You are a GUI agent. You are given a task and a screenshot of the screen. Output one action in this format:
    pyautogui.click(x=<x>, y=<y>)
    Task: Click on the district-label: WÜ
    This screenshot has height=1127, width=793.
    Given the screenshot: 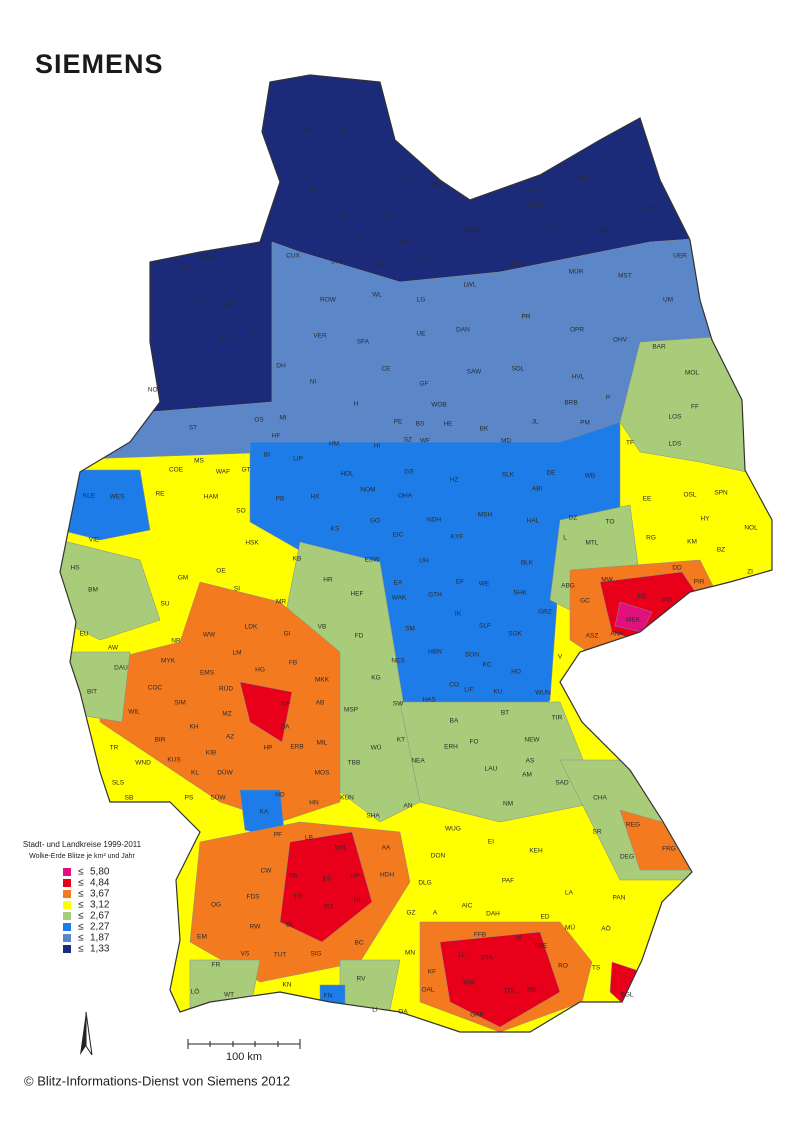 What is the action you would take?
    pyautogui.click(x=376, y=748)
    